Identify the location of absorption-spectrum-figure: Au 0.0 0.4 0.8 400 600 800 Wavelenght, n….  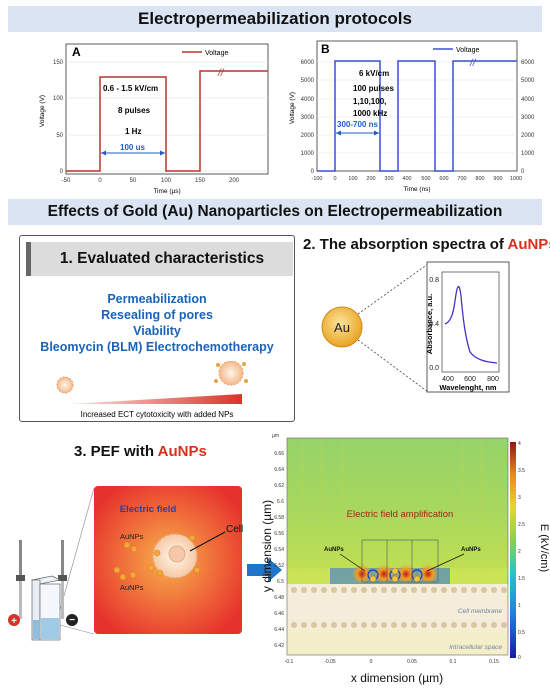
(415, 327).